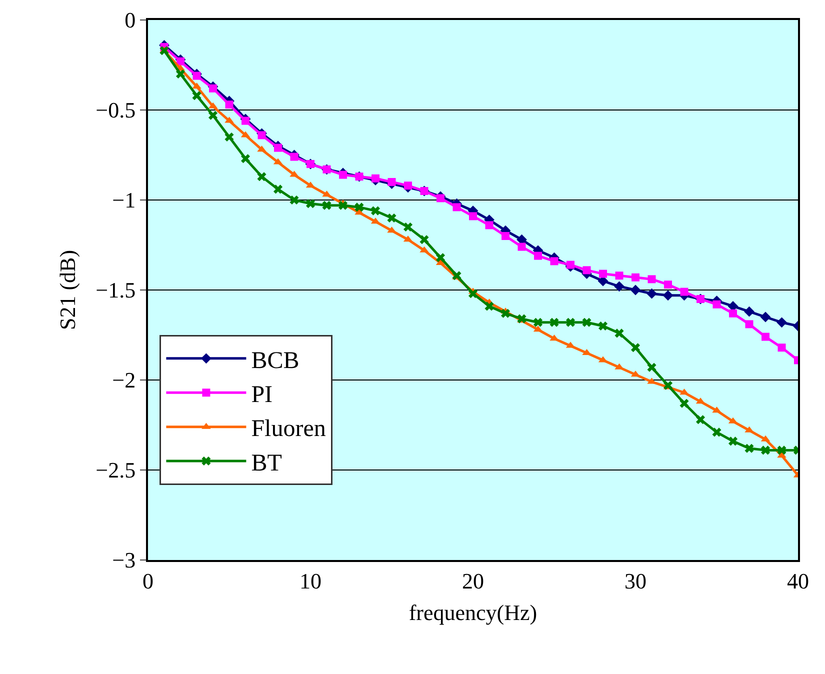  What do you see at coordinates (124, 380) in the screenshot?
I see `y-tick-label: −2` at bounding box center [124, 380].